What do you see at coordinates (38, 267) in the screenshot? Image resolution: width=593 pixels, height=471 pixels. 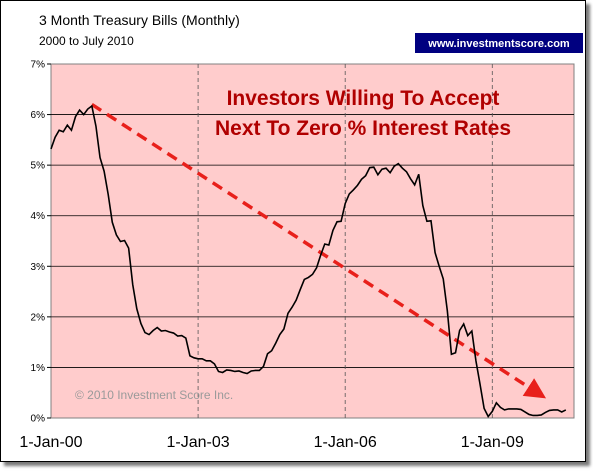 I see `y-tick-label: 3%` at bounding box center [38, 267].